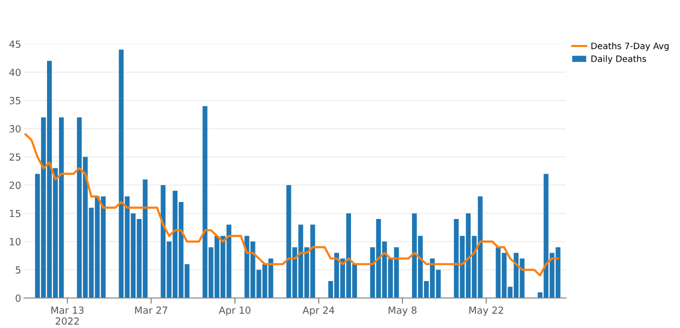 Image resolution: width=680 pixels, height=328 pixels. Describe the element at coordinates (630, 46) in the screenshot. I see `legend-label: Deaths 7-Day Avg` at that location.